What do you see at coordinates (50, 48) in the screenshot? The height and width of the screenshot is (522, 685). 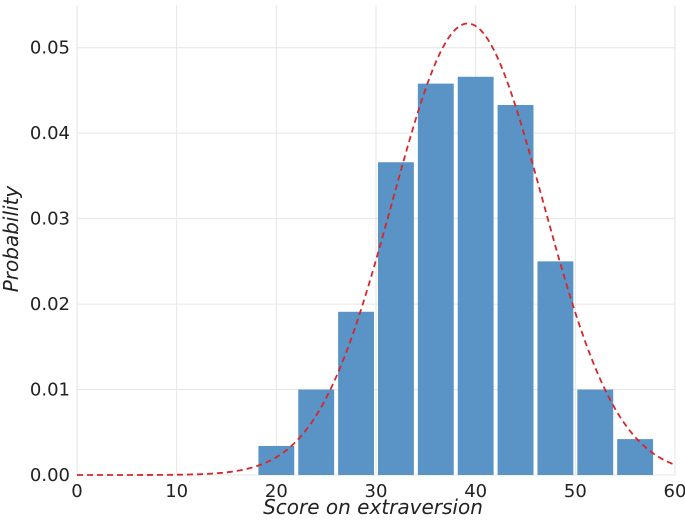 I see `y-tick-label: 0.05` at bounding box center [50, 48].